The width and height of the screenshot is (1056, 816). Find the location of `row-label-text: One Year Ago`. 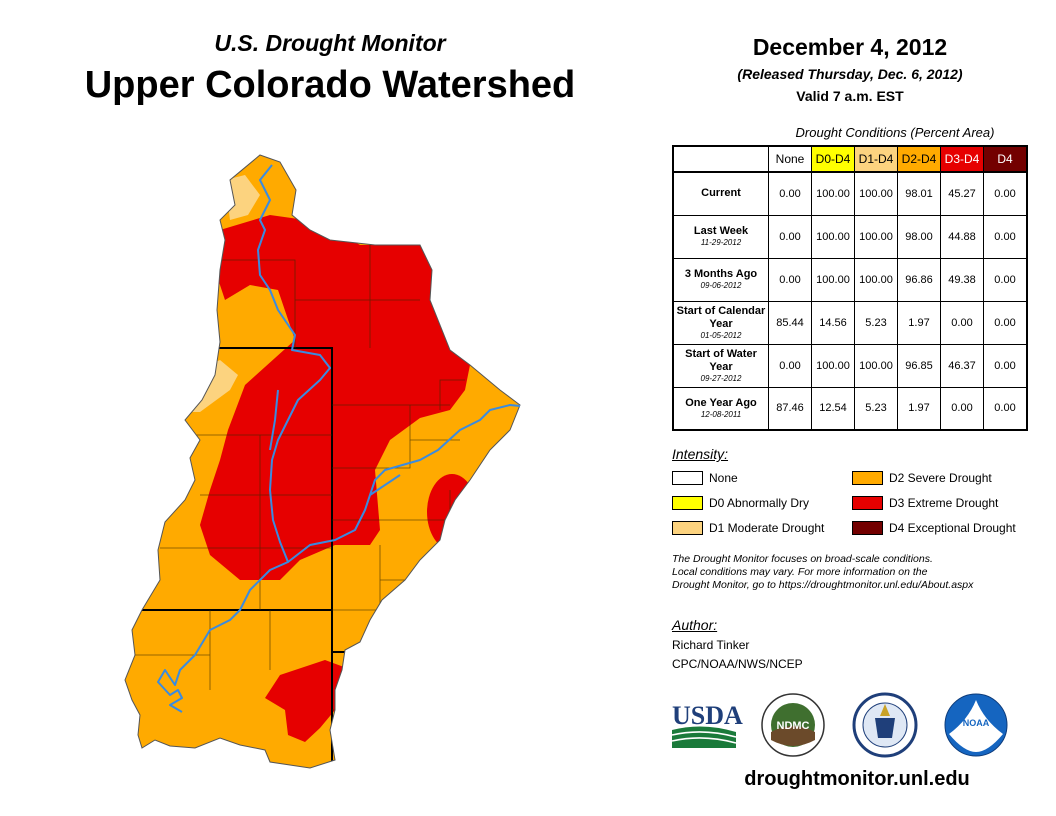

row-label-text: One Year Ago is located at coordinates (721, 402).